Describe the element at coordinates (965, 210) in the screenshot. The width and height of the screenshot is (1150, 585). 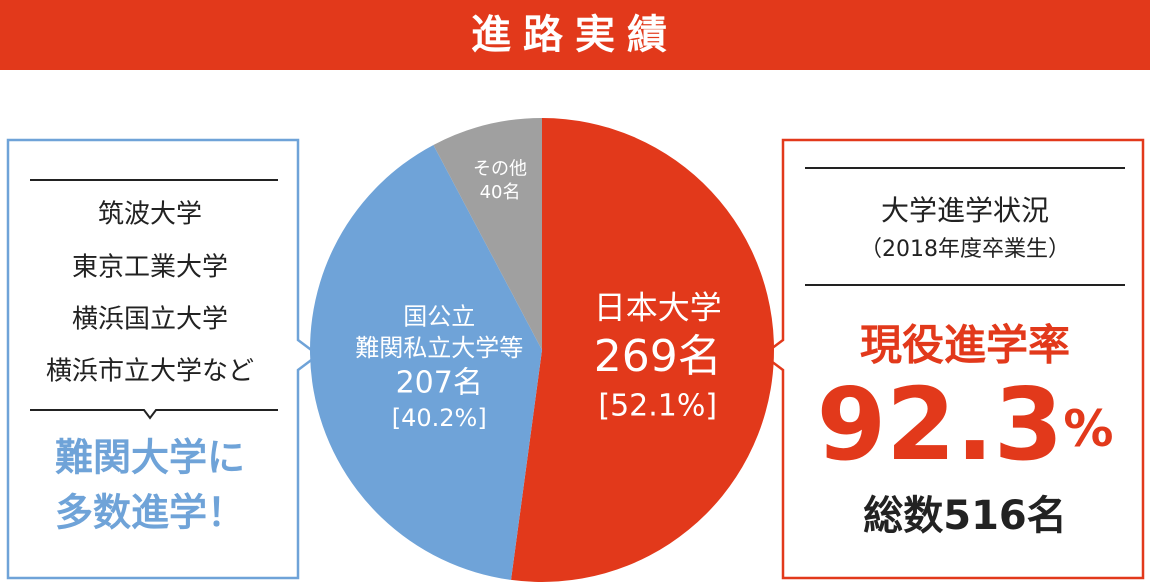
I see `heading: 大学進学状況` at that location.